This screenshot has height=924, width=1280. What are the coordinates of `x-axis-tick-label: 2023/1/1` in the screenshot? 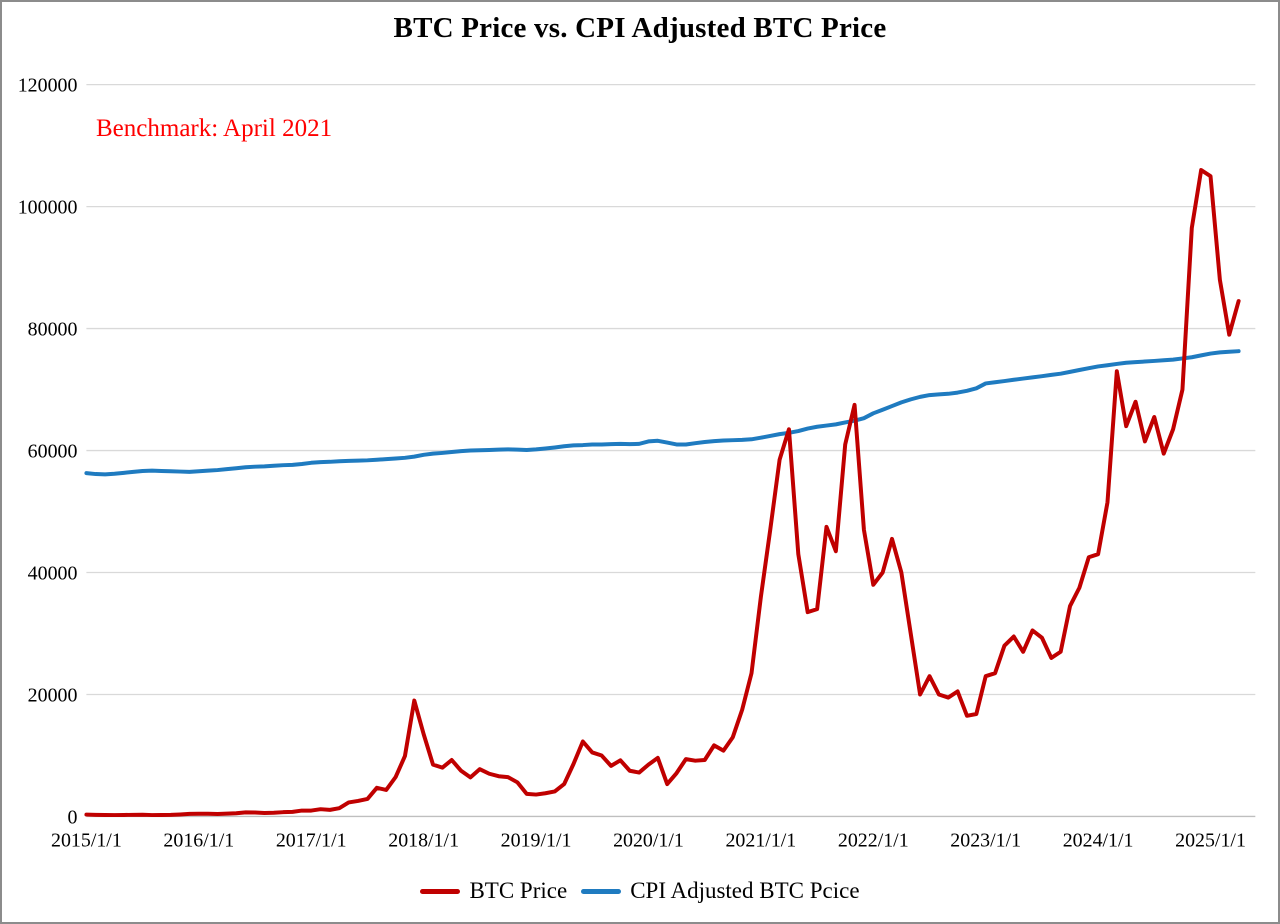 It's located at (985, 840).